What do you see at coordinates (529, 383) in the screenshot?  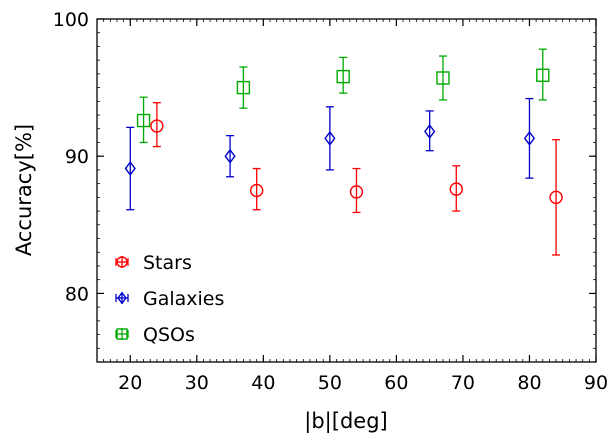 I see `x-tick-label: 80` at bounding box center [529, 383].